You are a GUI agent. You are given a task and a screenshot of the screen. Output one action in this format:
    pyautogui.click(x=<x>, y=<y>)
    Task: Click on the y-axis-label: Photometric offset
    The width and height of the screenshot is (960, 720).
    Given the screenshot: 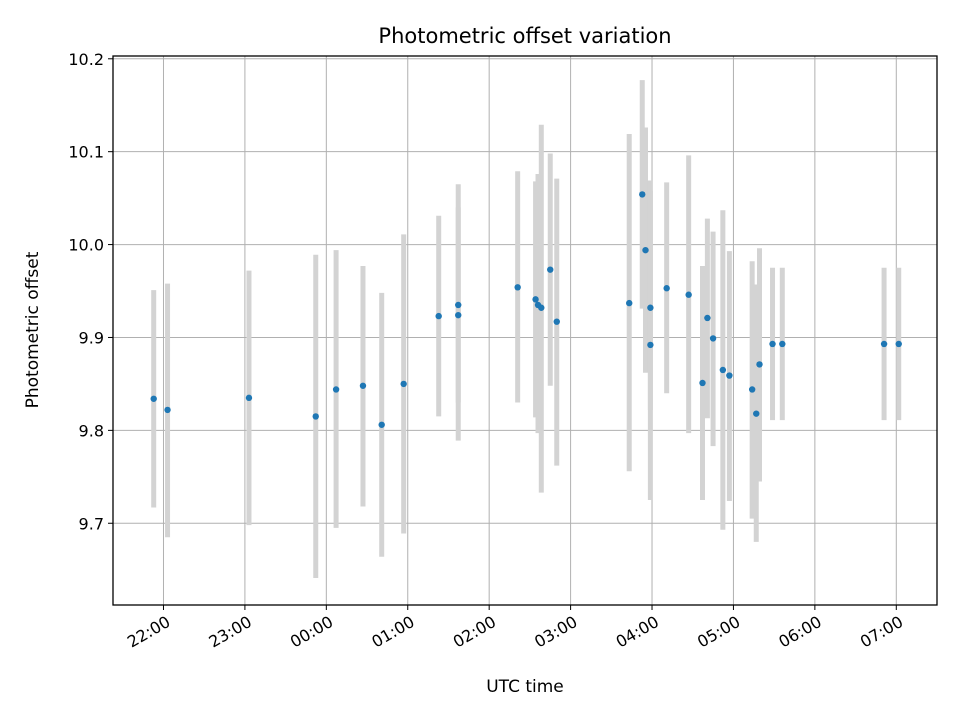 What is the action you would take?
    pyautogui.click(x=33, y=329)
    